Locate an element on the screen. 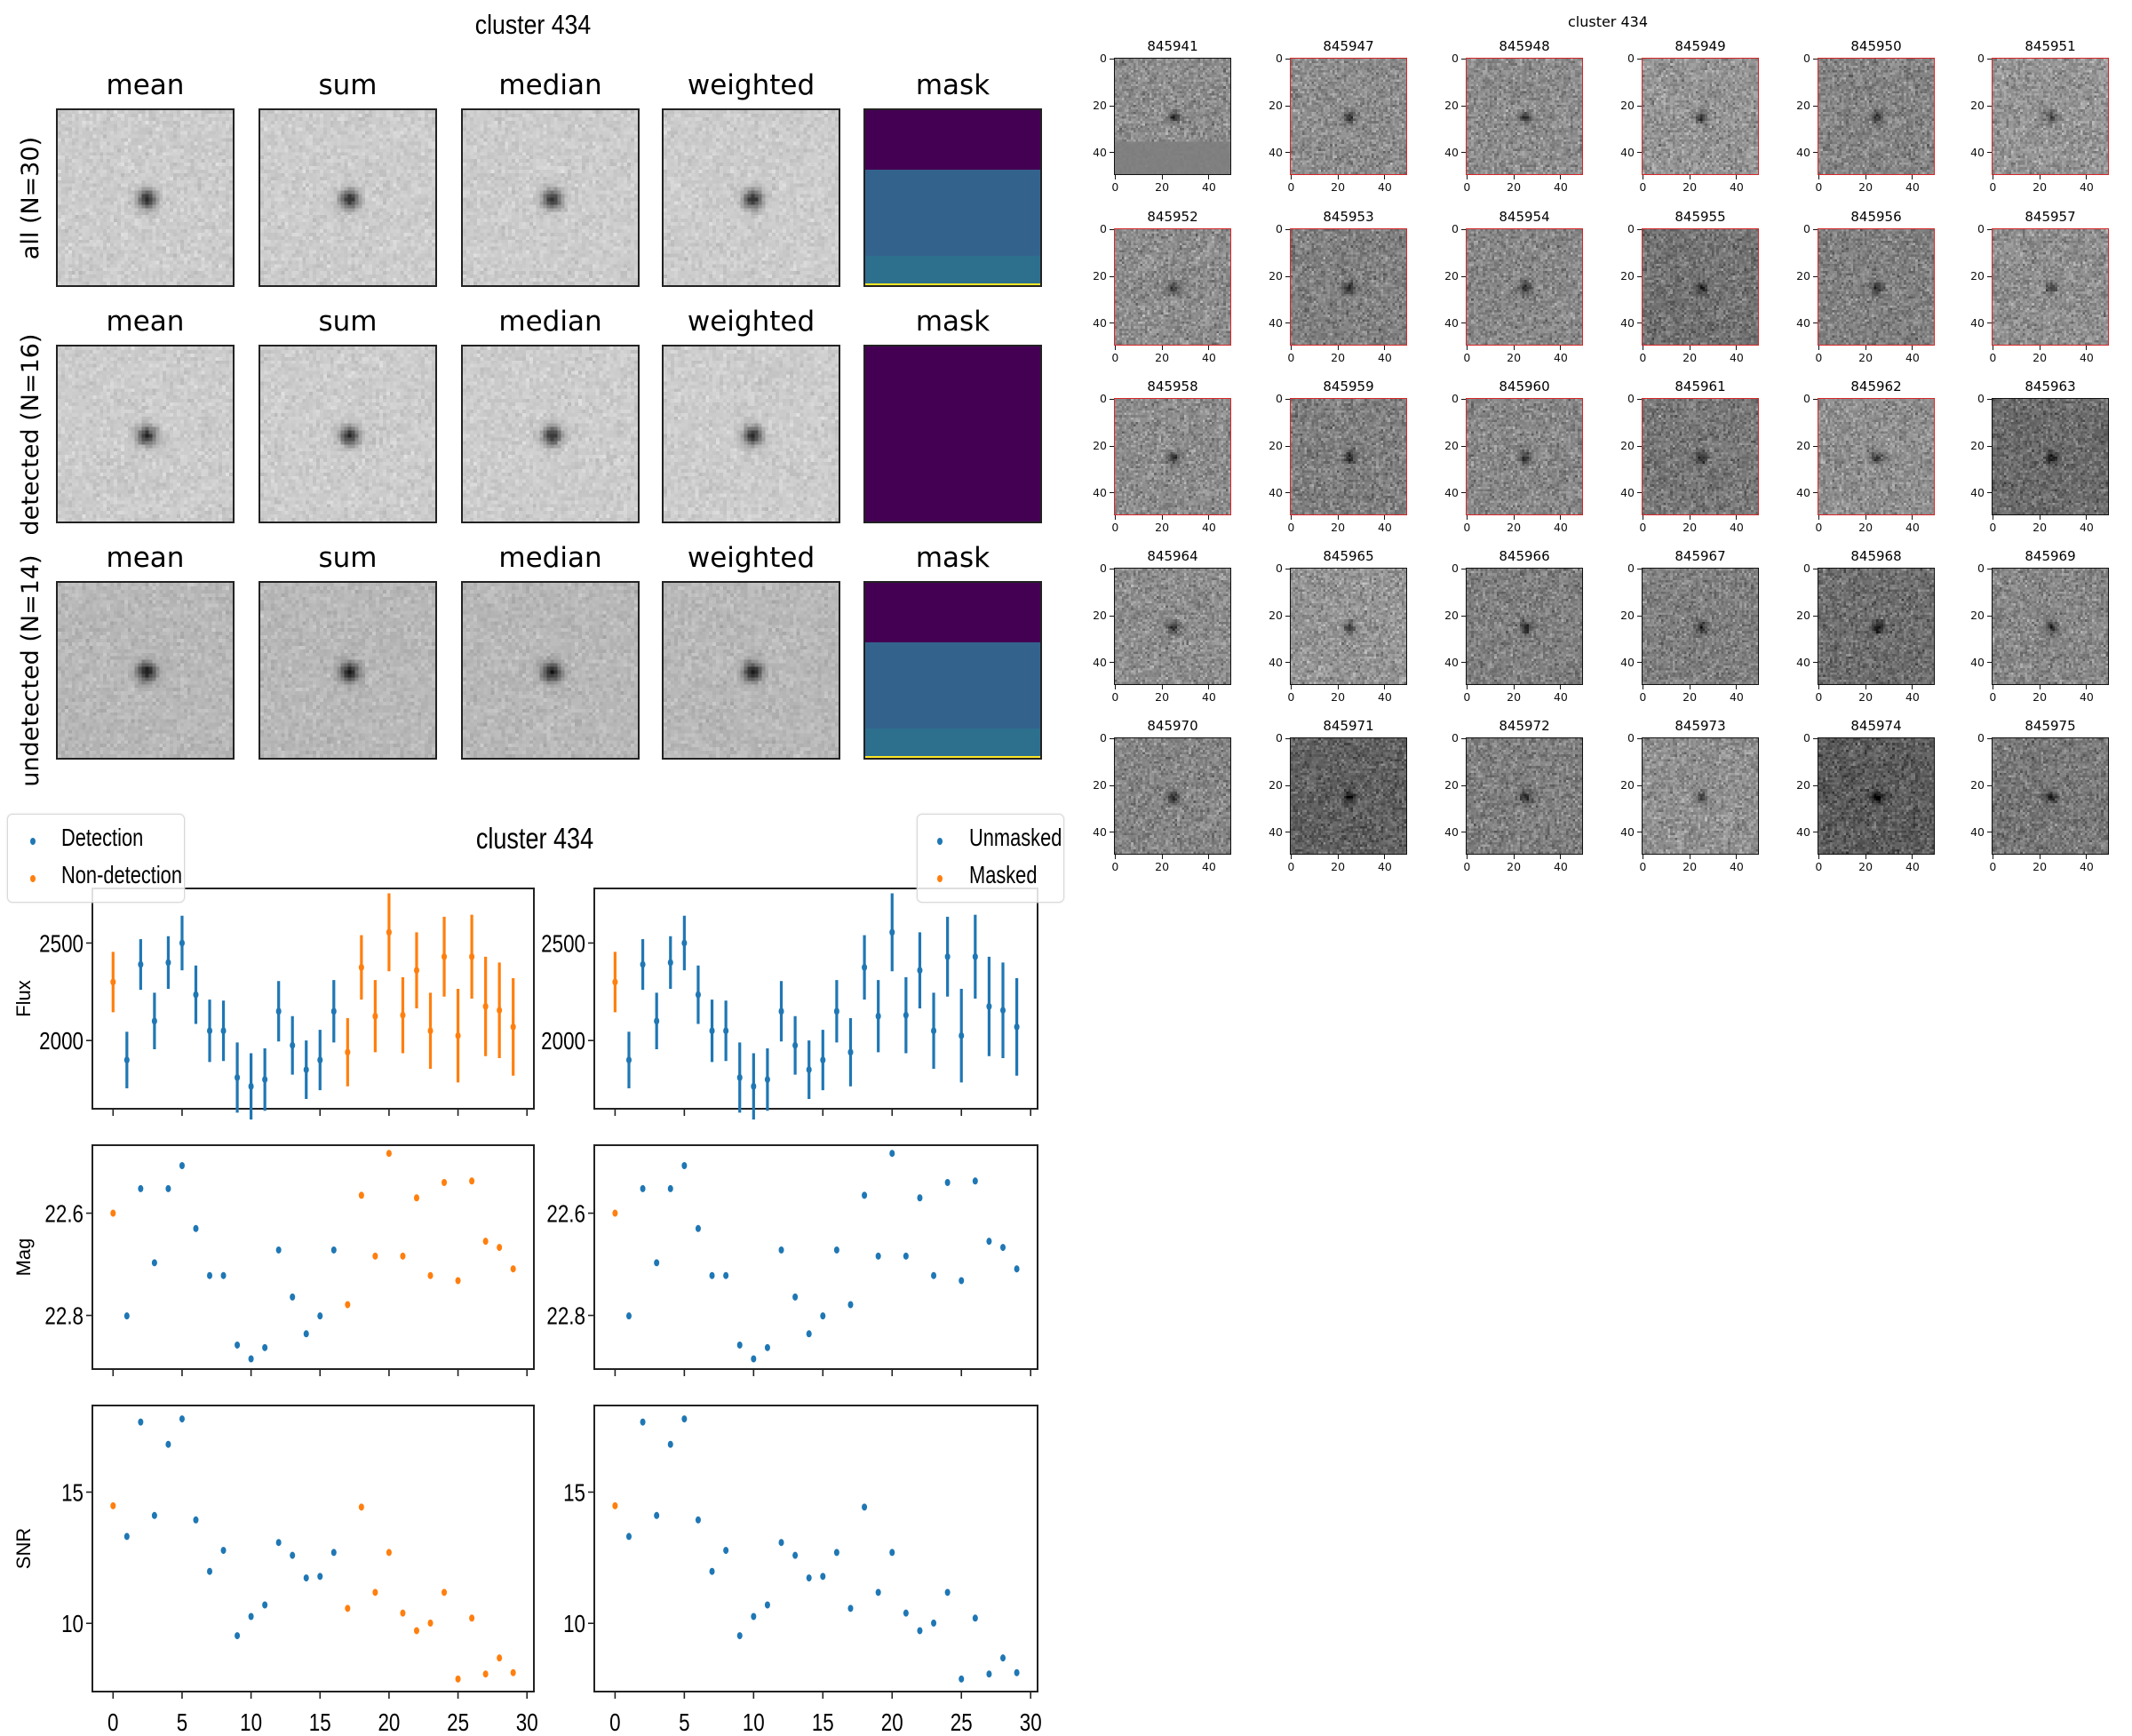  cutout-id: 845973 is located at coordinates (1700, 726).